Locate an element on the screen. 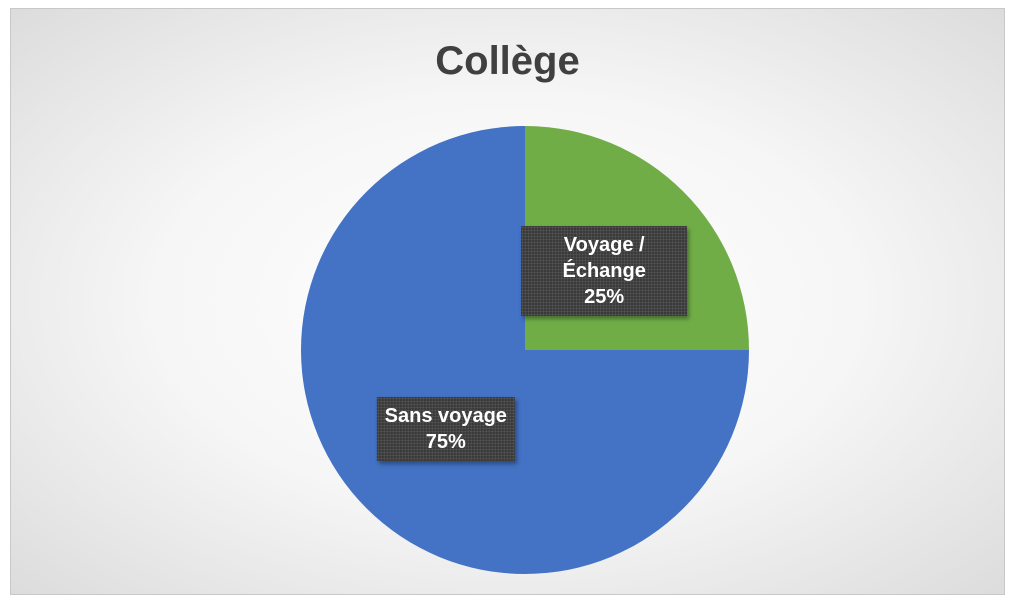 This screenshot has height=602, width=1015. category-label: Sans voyage is located at coordinates (445, 416).